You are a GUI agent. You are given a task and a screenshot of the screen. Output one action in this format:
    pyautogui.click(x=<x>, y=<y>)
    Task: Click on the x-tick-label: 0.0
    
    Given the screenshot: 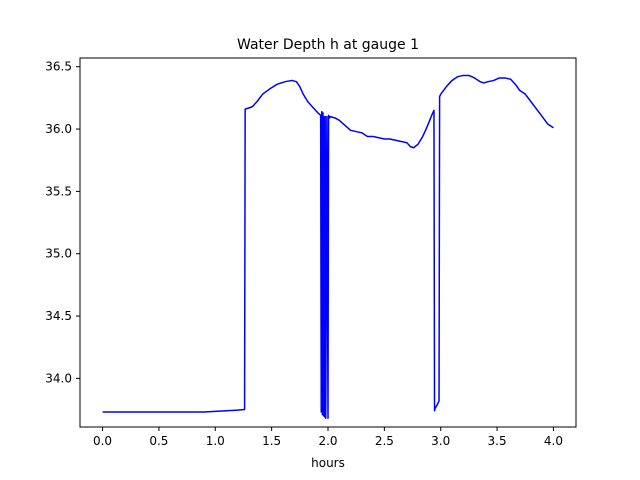 What is the action you would take?
    pyautogui.click(x=102, y=441)
    